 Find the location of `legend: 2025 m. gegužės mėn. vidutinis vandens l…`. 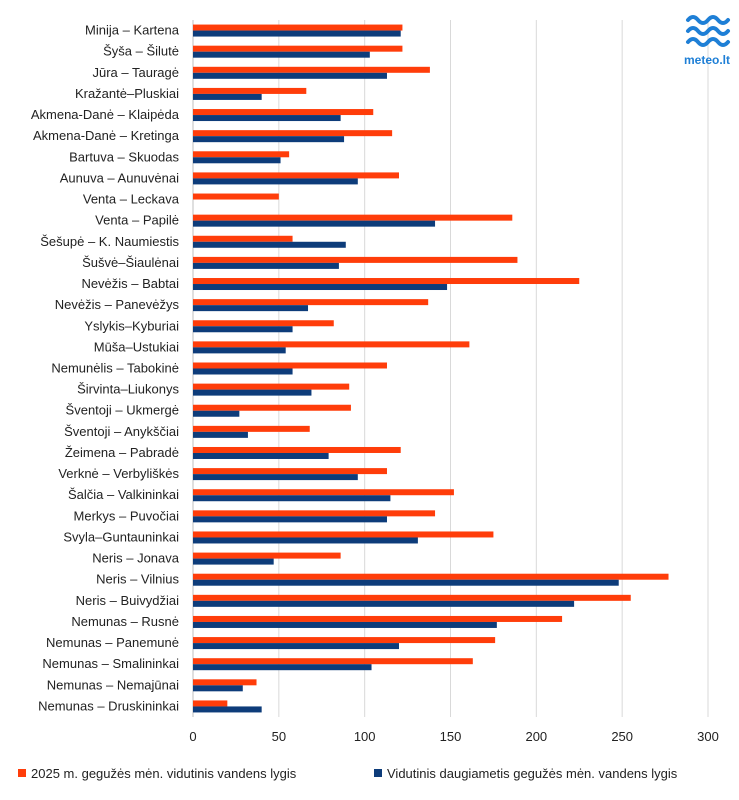

legend: 2025 m. gegužės mėn. vidutinis vandens l… is located at coordinates (348, 773).